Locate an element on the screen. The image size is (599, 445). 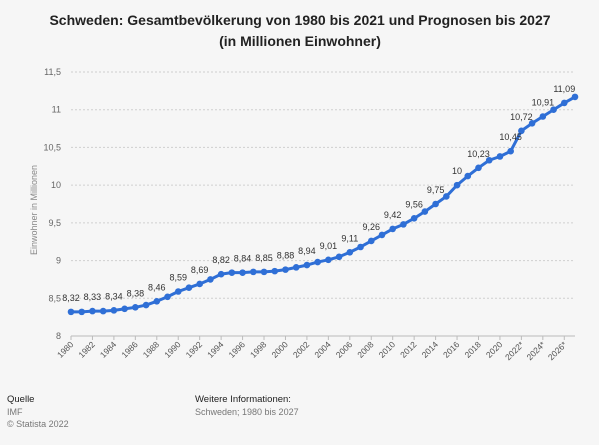
x-tick-label: 1994 is located at coordinates (215, 349).